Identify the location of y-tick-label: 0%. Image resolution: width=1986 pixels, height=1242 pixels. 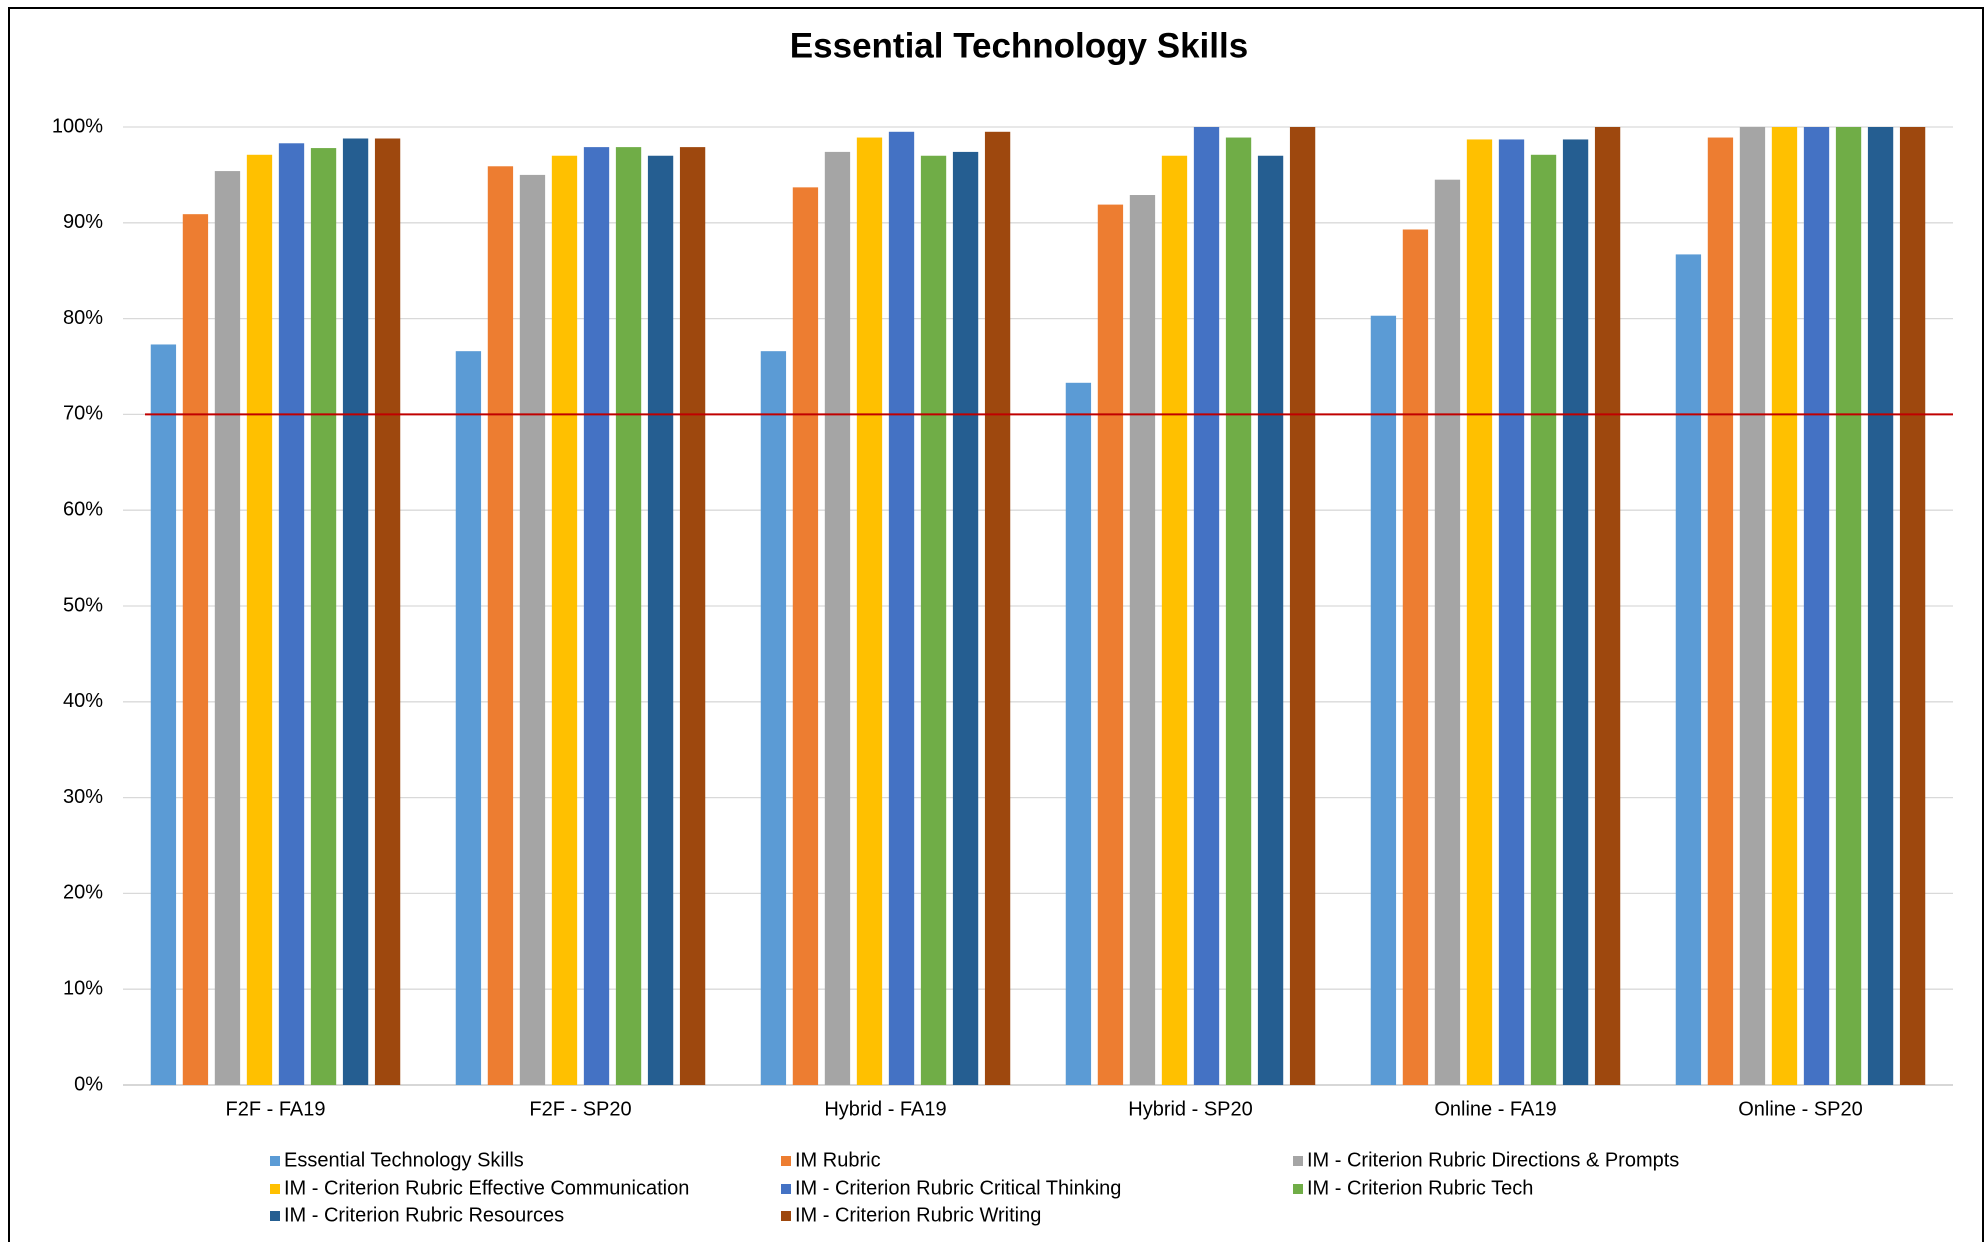
(88, 1084).